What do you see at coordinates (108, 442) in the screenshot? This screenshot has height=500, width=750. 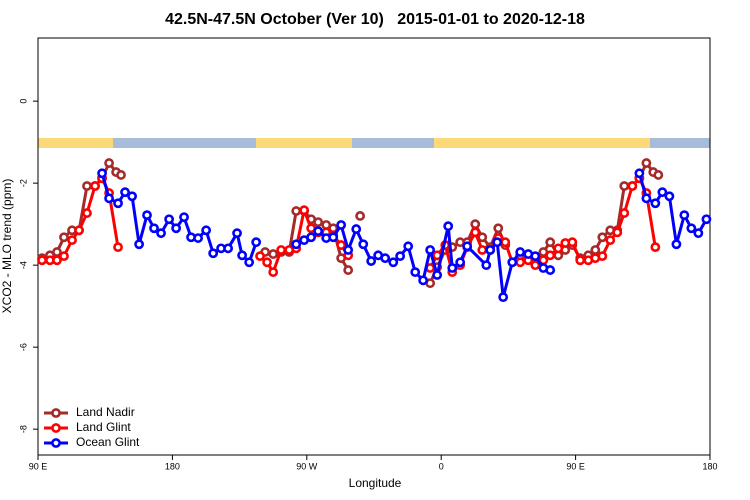 I see `legend-label: Ocean Glint` at bounding box center [108, 442].